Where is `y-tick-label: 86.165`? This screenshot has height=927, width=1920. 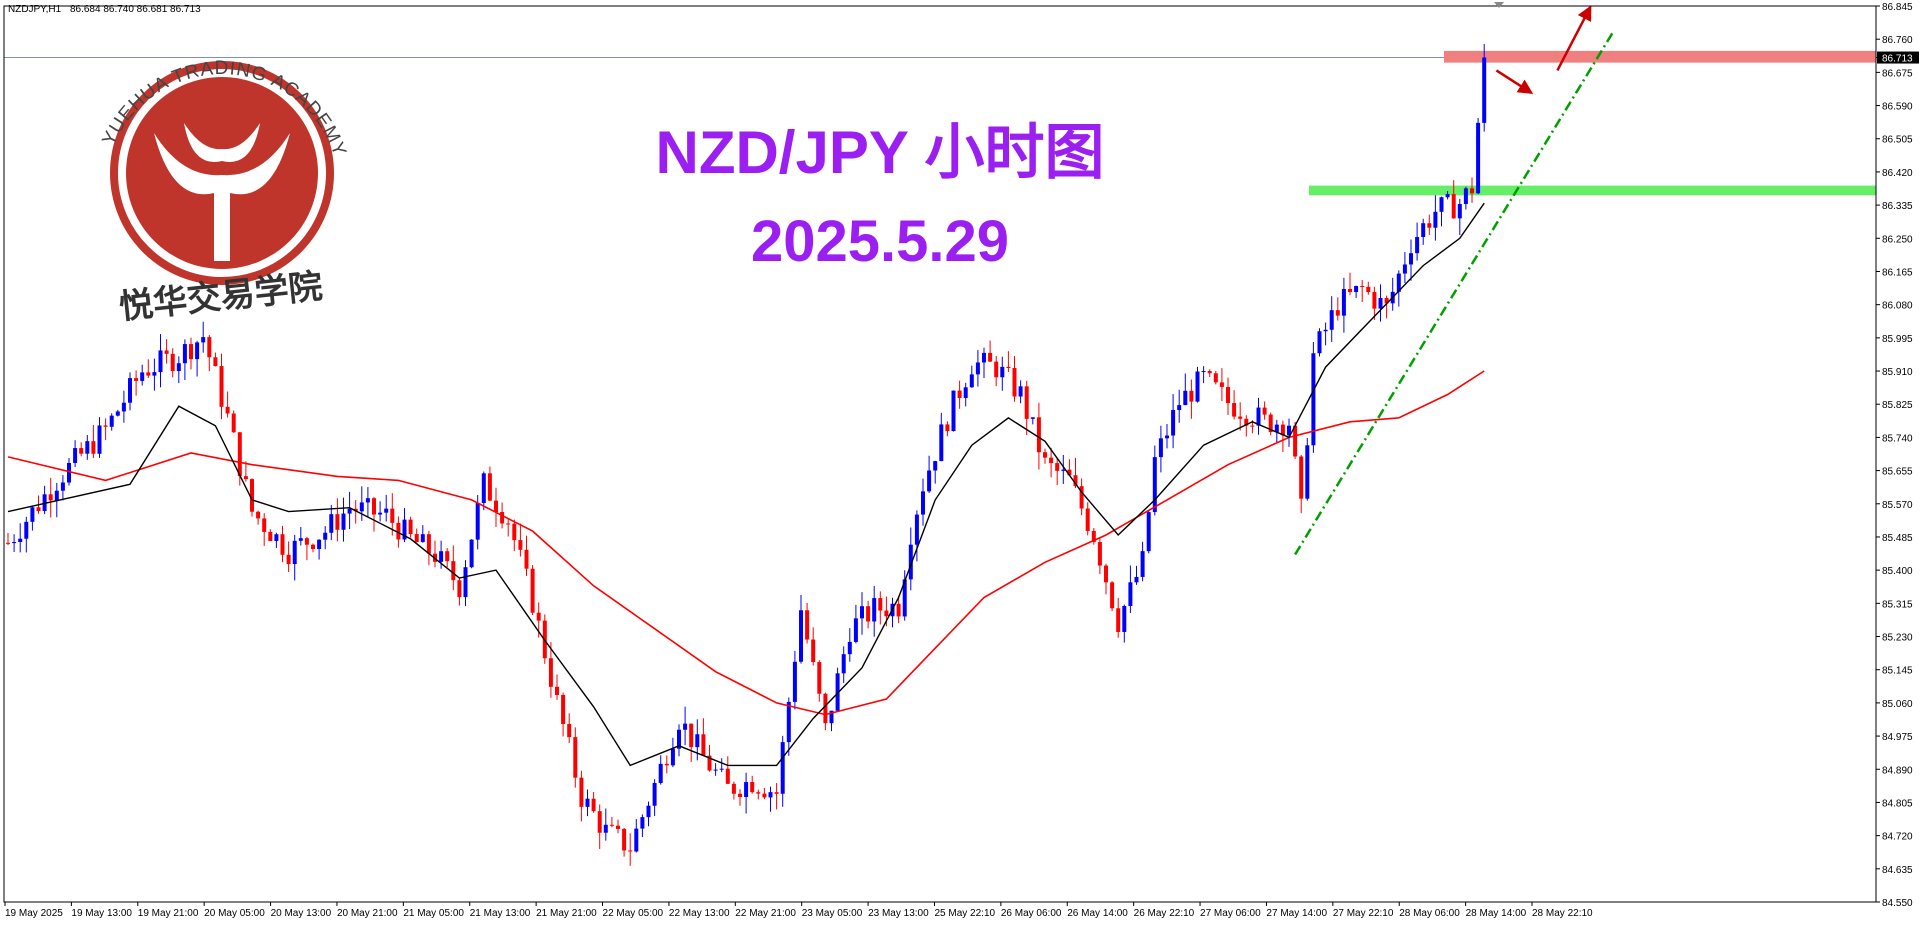
y-tick-label: 86.165 is located at coordinates (1897, 272).